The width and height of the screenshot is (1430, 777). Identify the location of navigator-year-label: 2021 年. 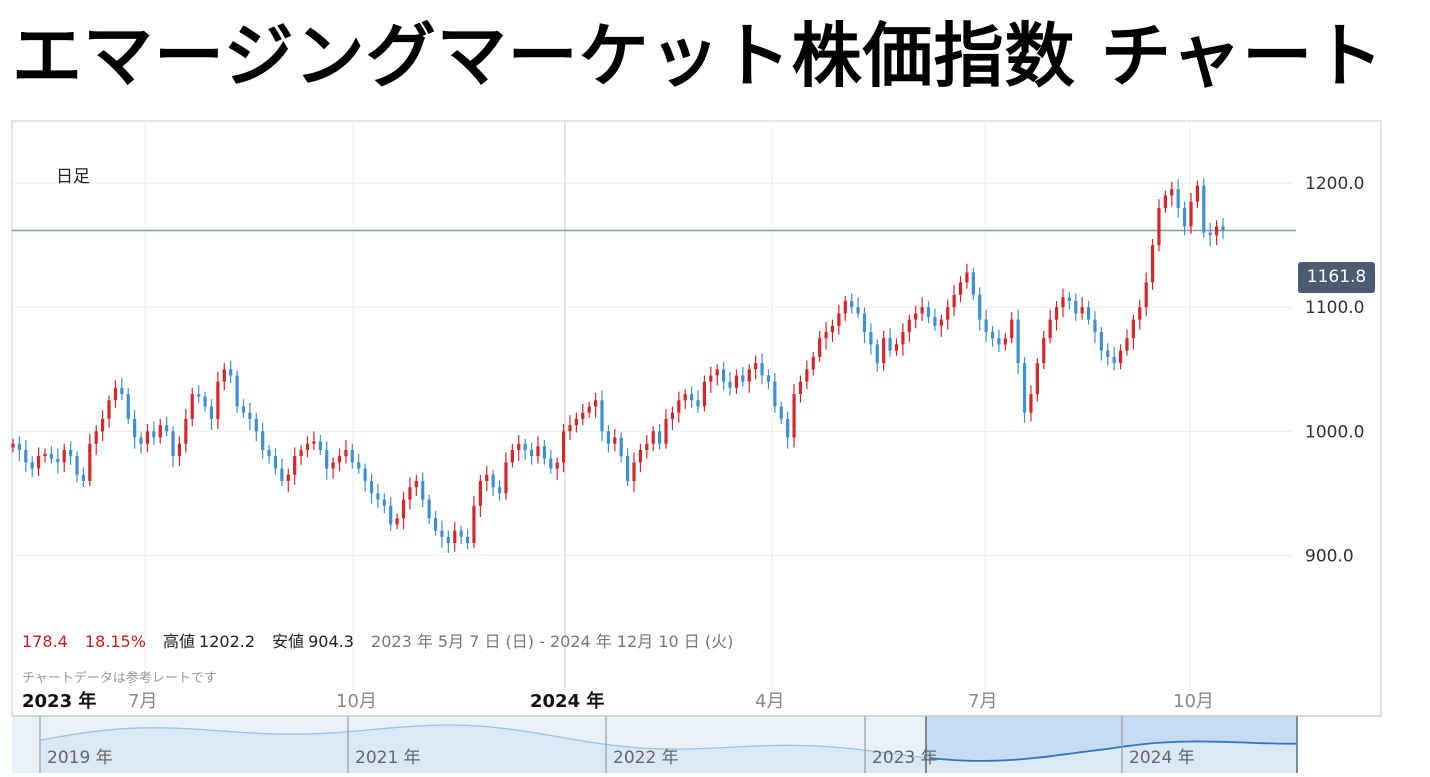
(388, 758).